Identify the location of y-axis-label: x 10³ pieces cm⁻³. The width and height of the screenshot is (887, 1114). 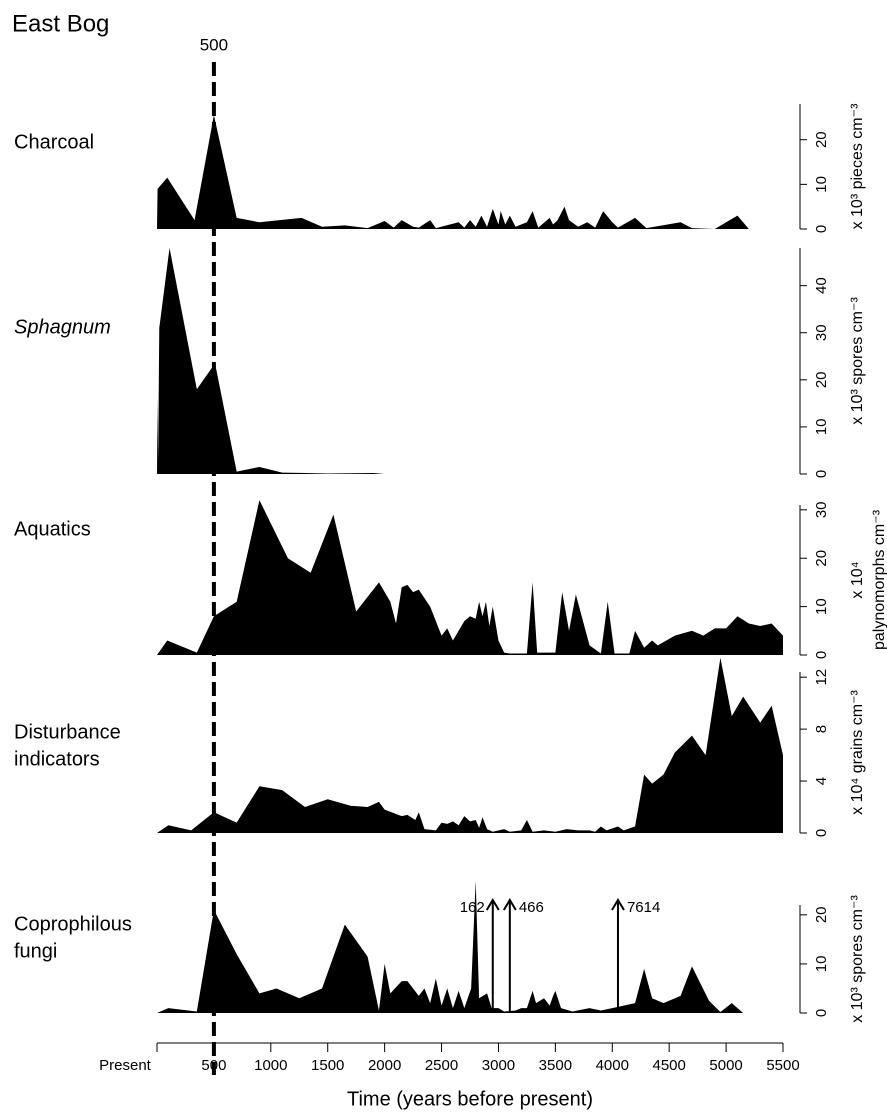
(857, 166).